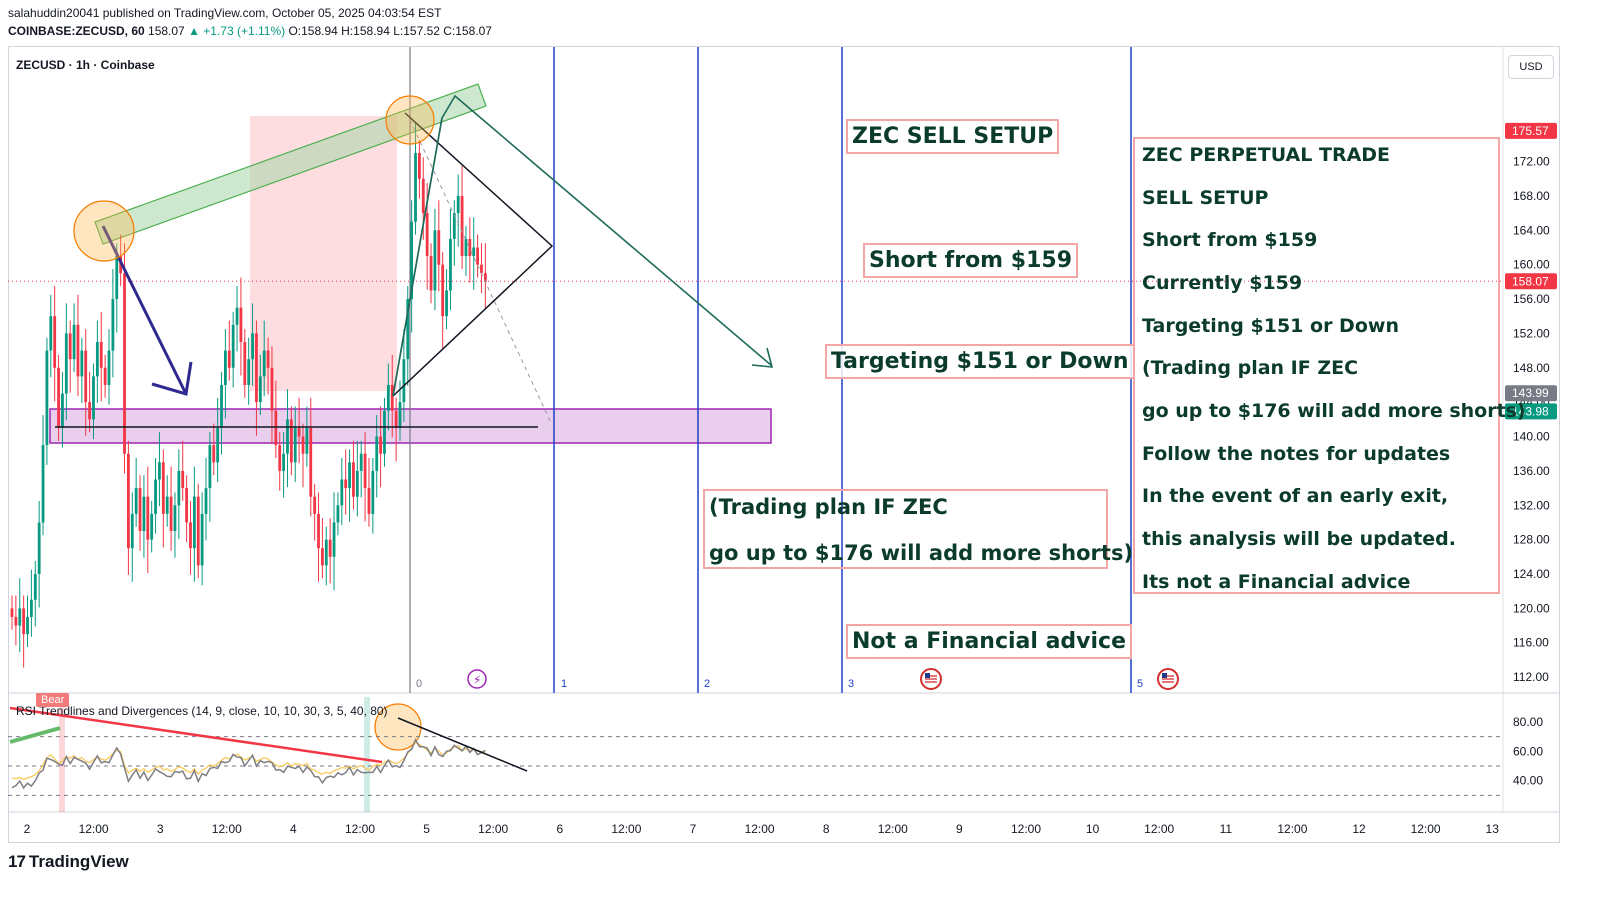 This screenshot has height=902, width=1601. I want to click on price-change: ▲ +1.73 (+1.11%), so click(237, 31).